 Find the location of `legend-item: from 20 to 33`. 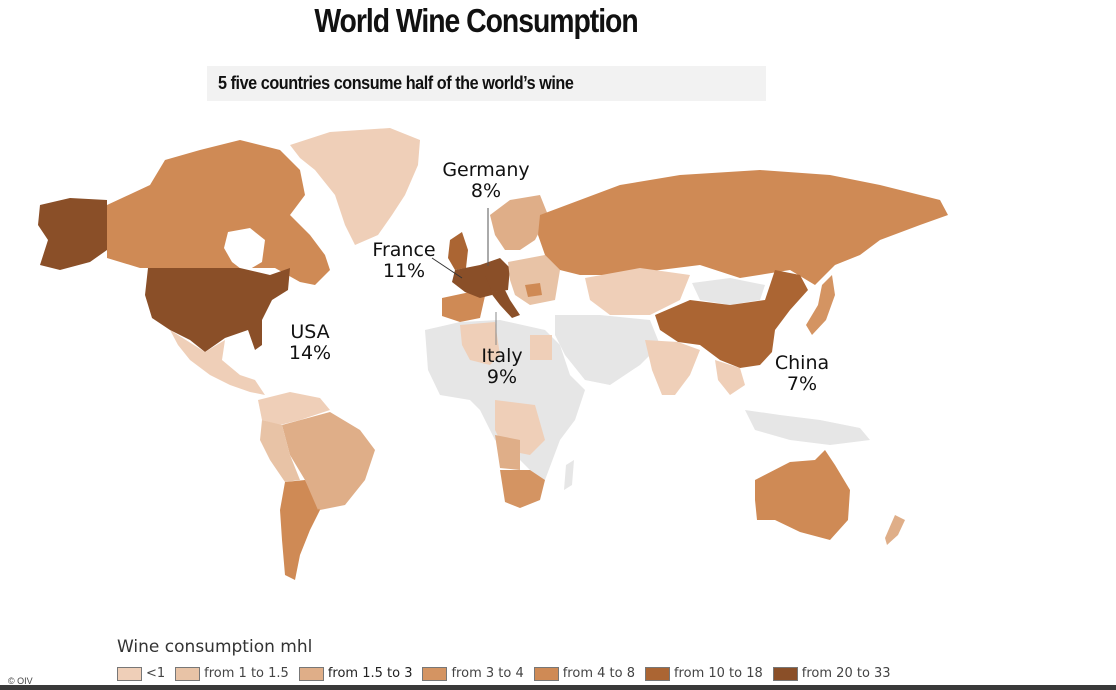

legend-item: from 20 to 33 is located at coordinates (831, 673).